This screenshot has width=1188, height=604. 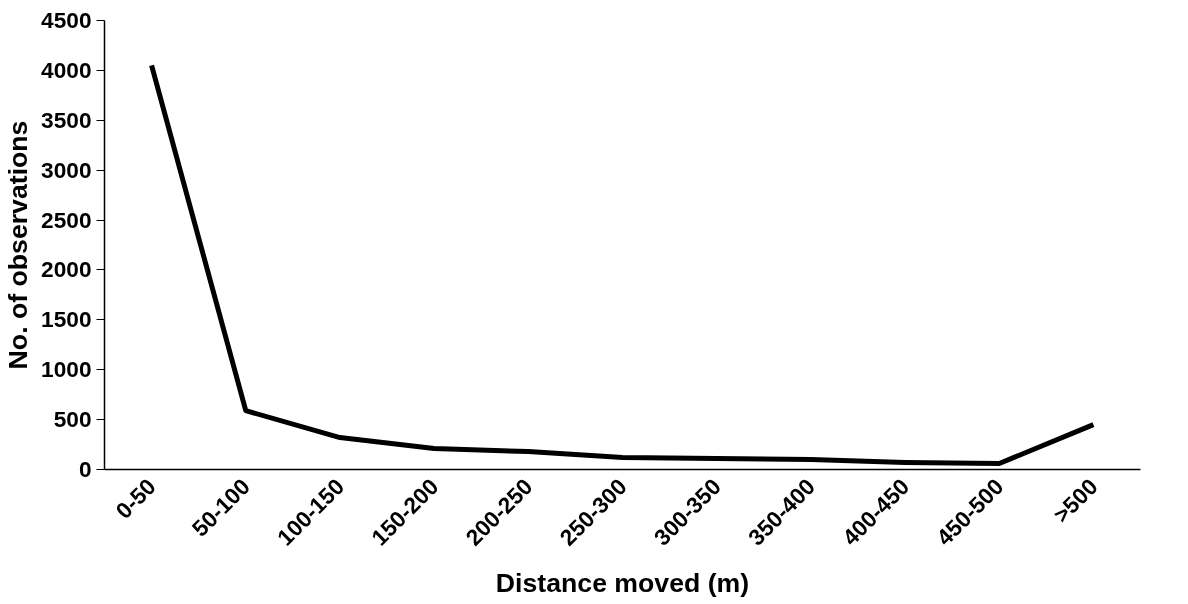 What do you see at coordinates (18, 245) in the screenshot?
I see `y-axis-title: No. of observations` at bounding box center [18, 245].